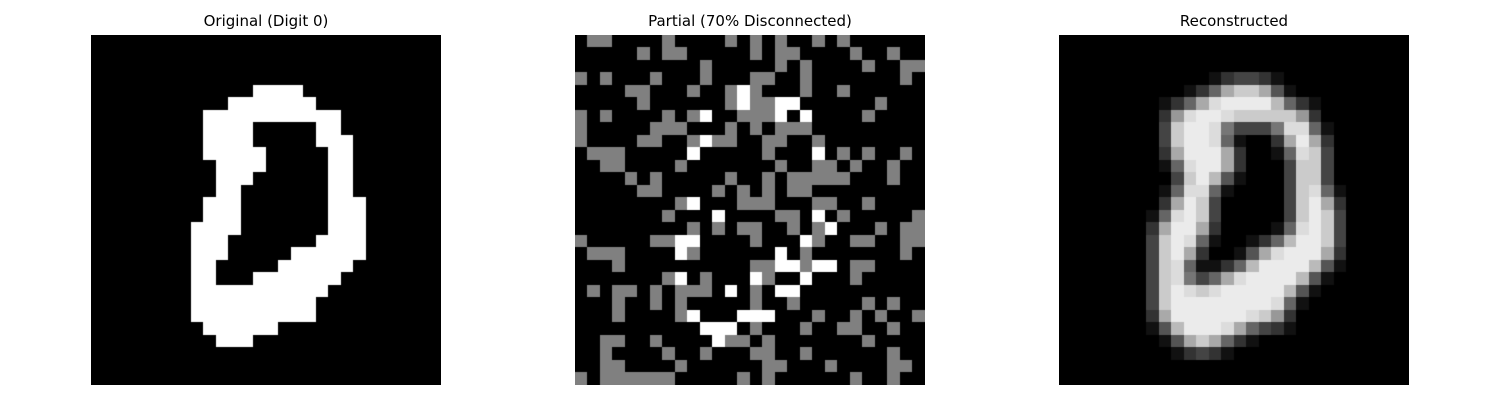 The width and height of the screenshot is (1500, 400). Describe the element at coordinates (1234, 21) in the screenshot. I see `panel-title-reconstructed: Reconstructed` at that location.